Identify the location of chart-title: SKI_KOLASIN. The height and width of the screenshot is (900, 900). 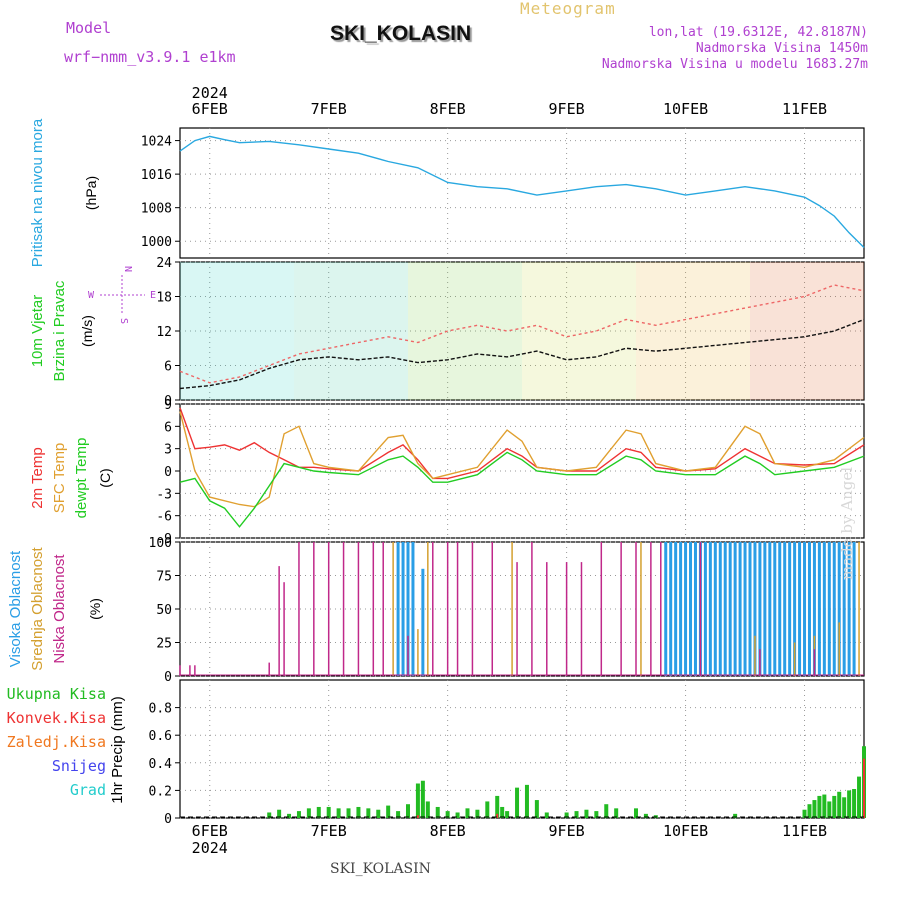
(401, 33).